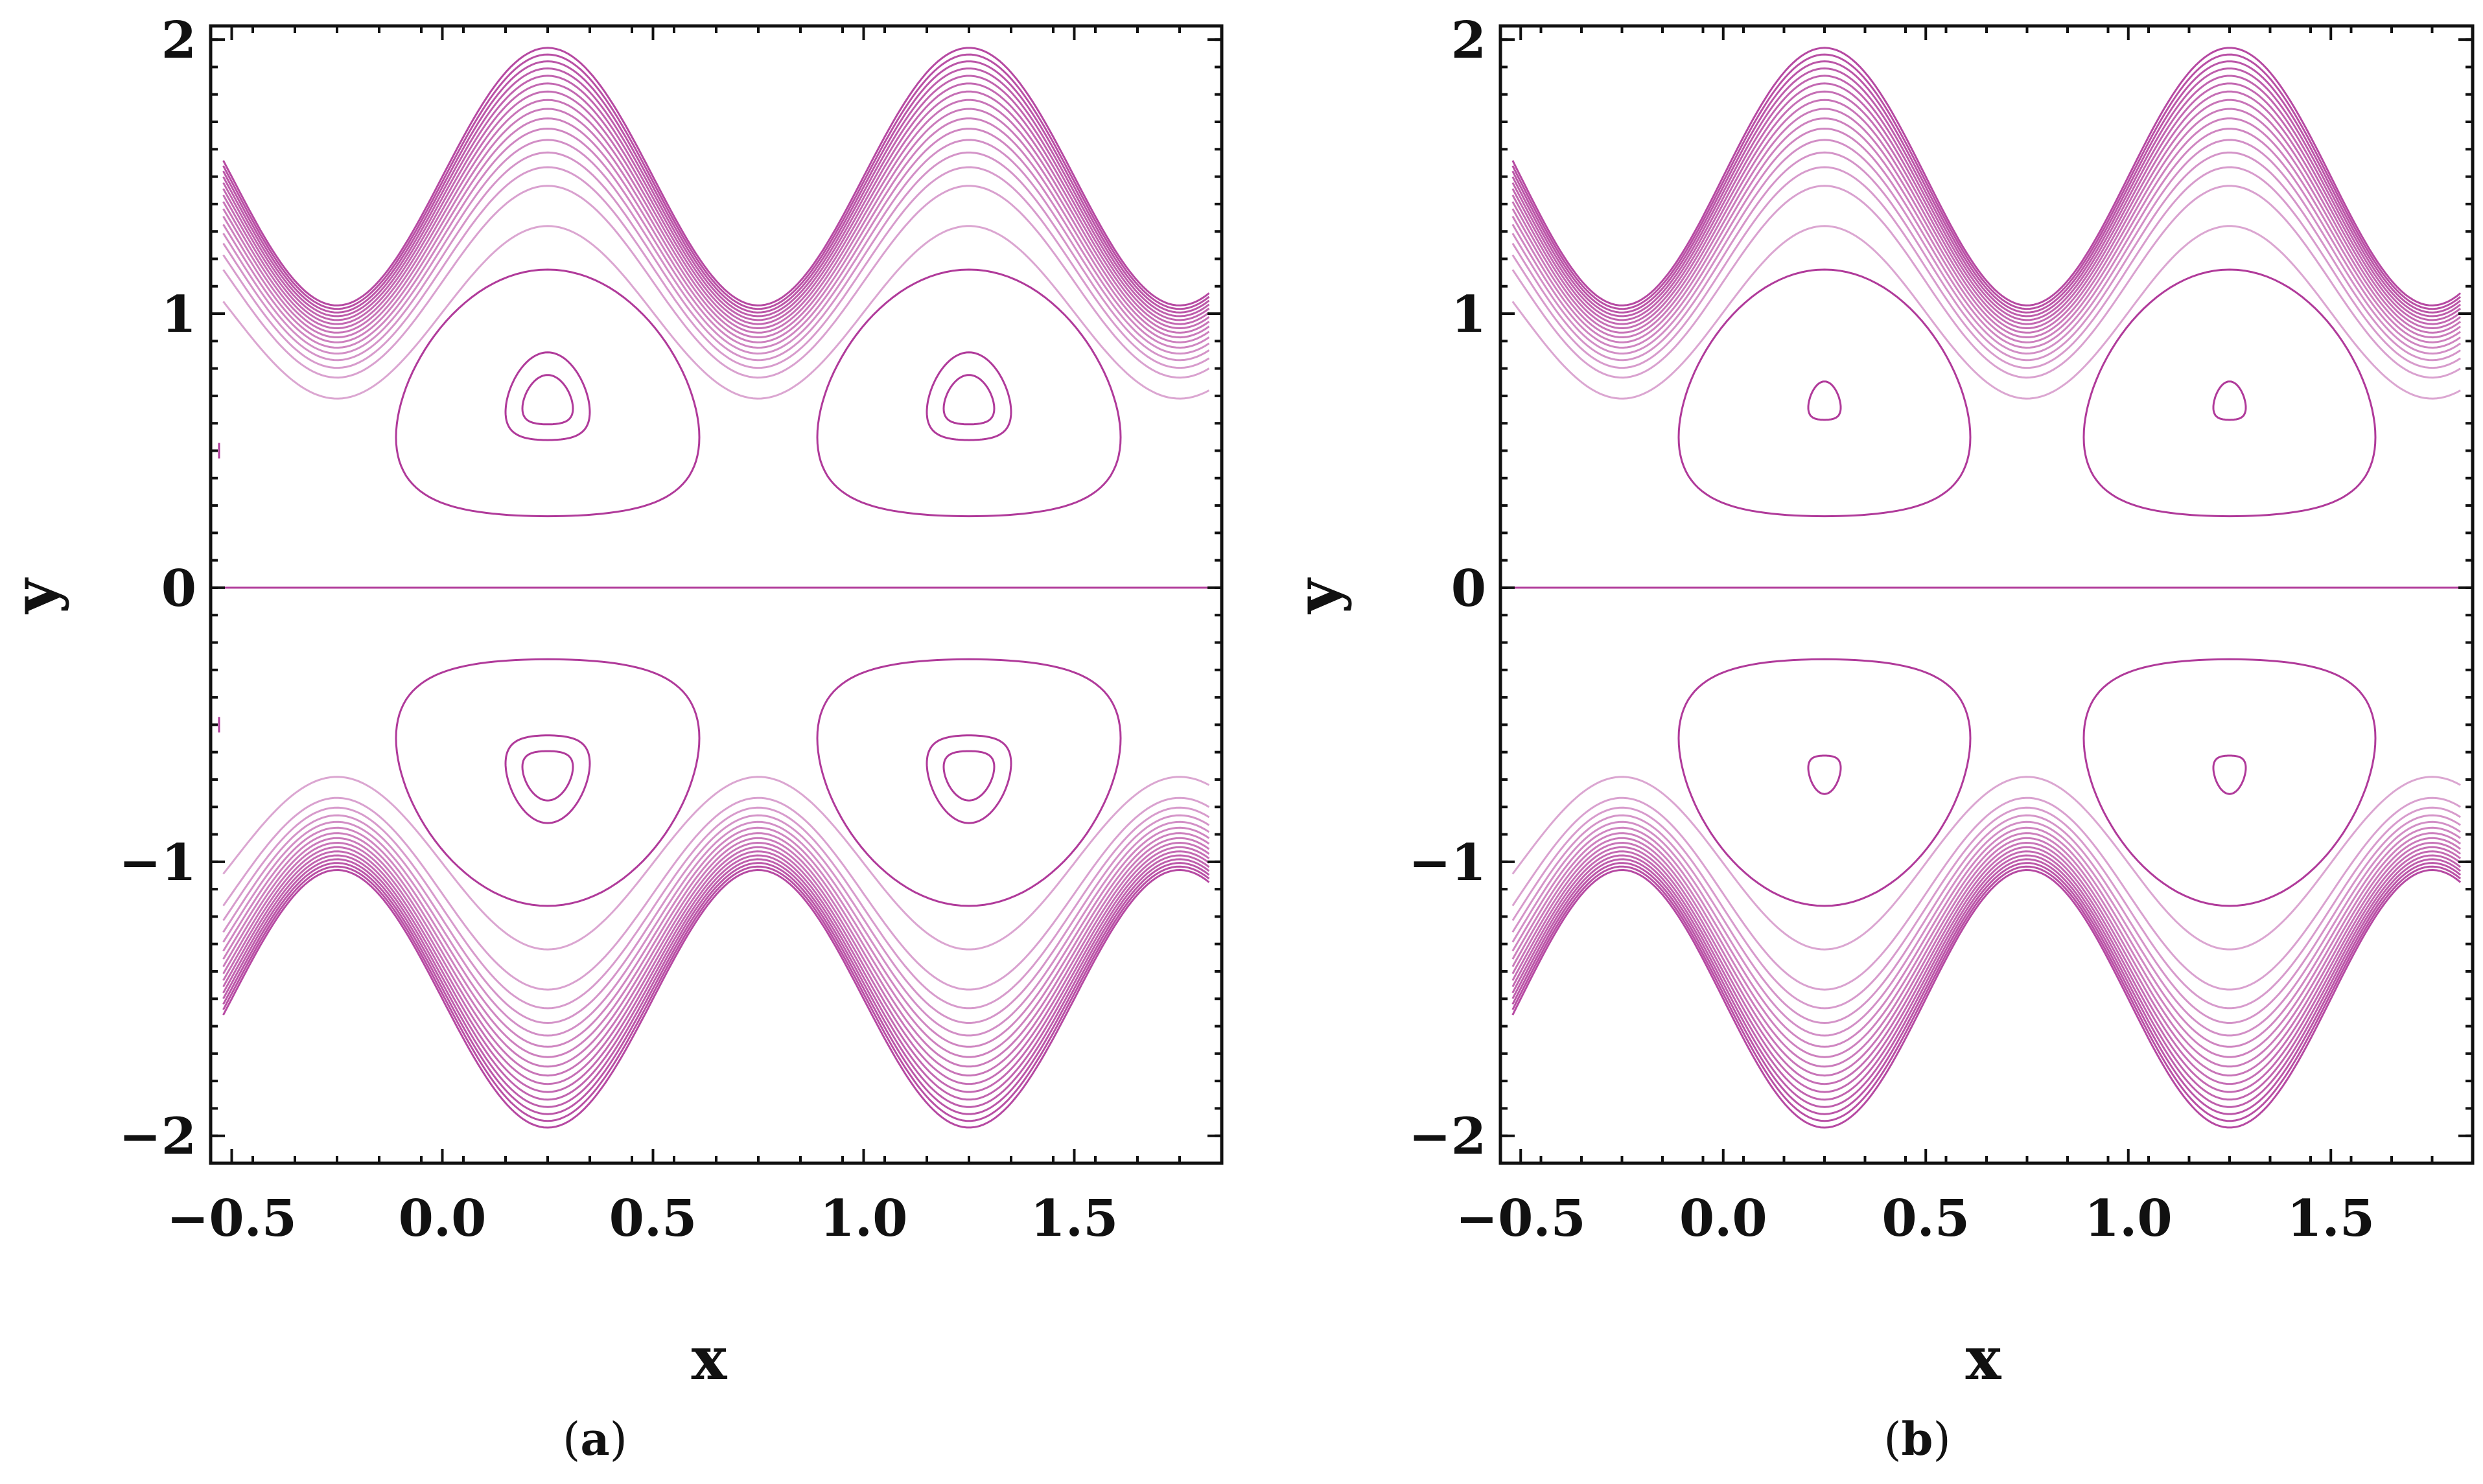  Describe the element at coordinates (443, 1218) in the screenshot. I see `panel-a-x-tick-label-1: 0.0` at that location.